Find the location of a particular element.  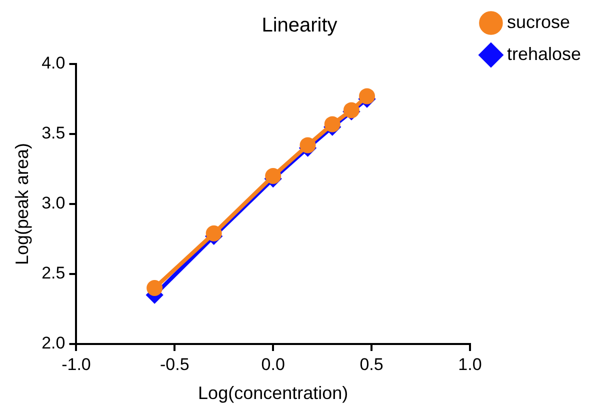

y-tick-label: 3.0 is located at coordinates (54, 203).